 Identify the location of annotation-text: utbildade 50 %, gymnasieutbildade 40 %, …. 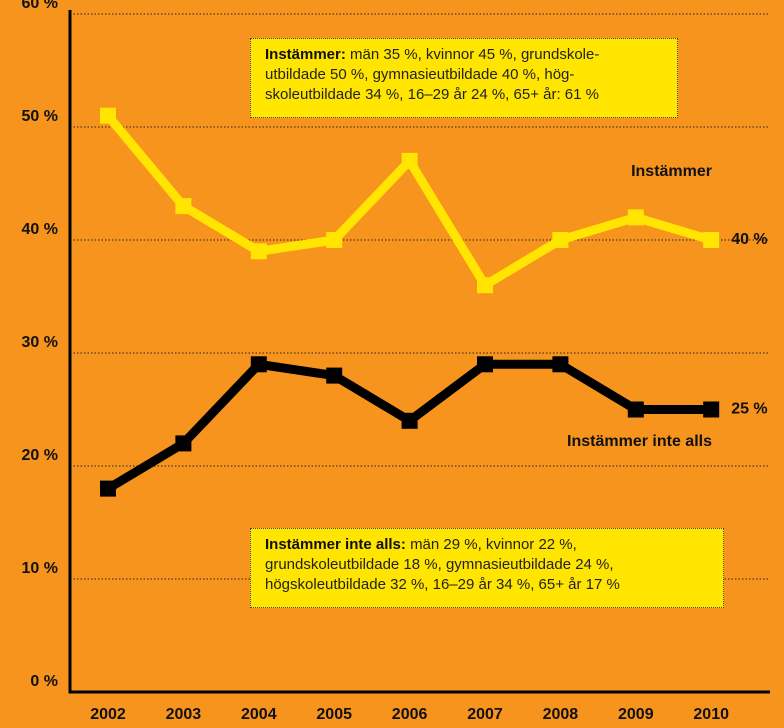
(420, 74).